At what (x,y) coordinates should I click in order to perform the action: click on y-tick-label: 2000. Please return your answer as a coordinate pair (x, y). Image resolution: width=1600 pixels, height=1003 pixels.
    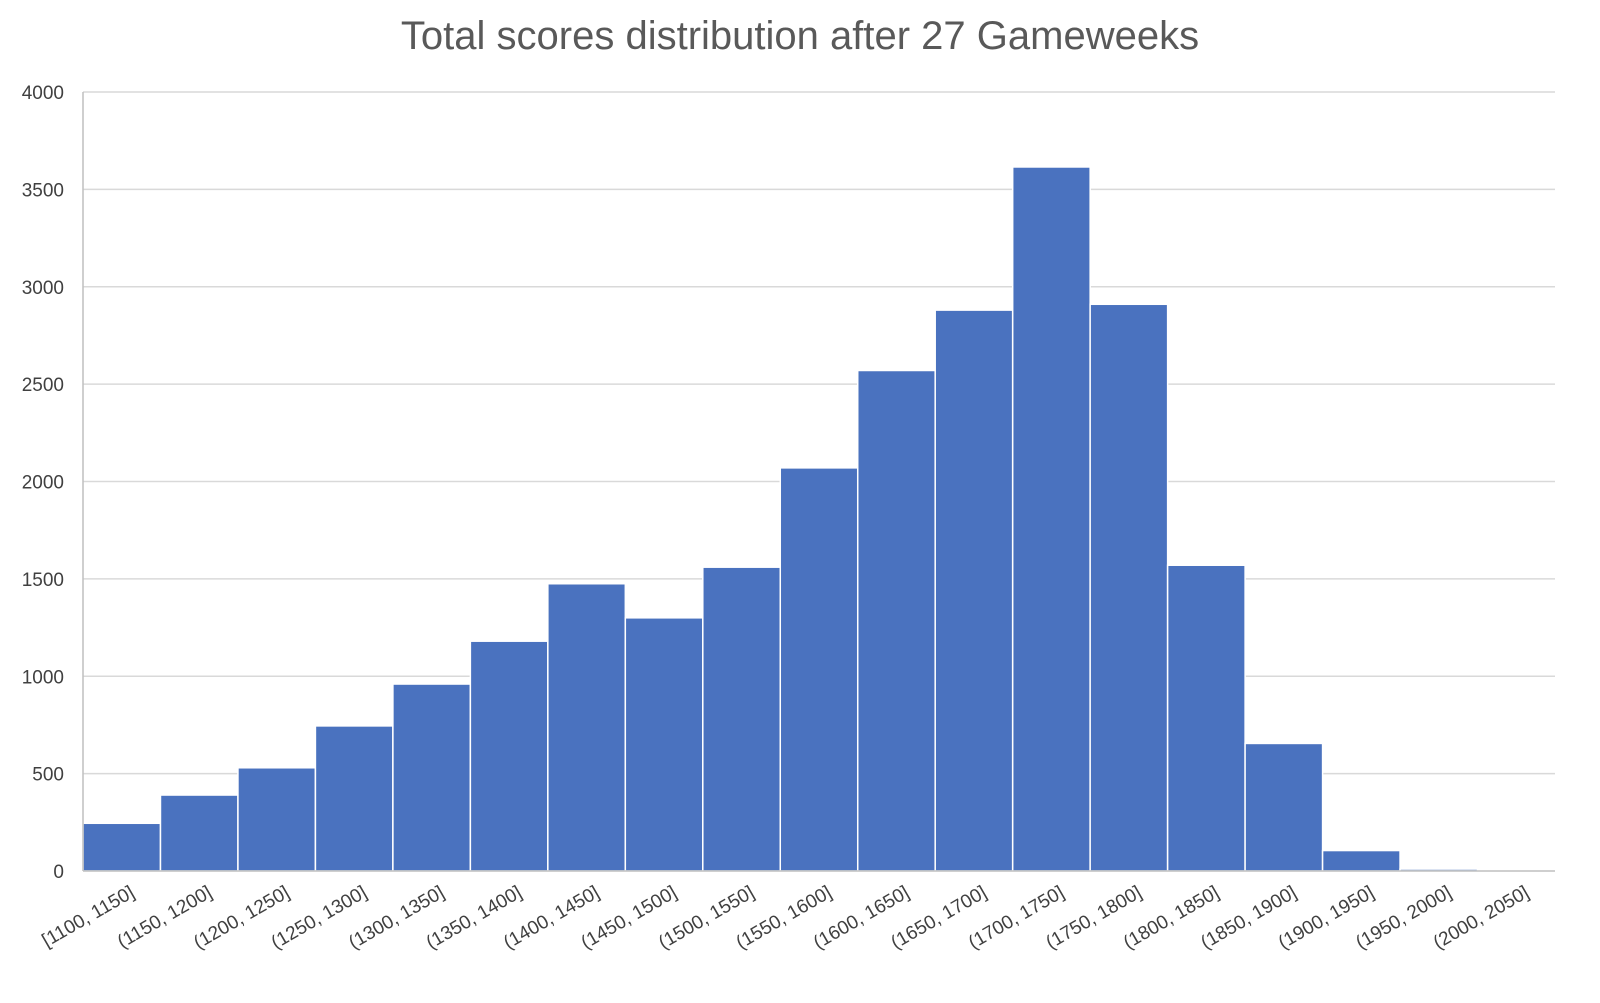
    Looking at the image, I should click on (43, 483).